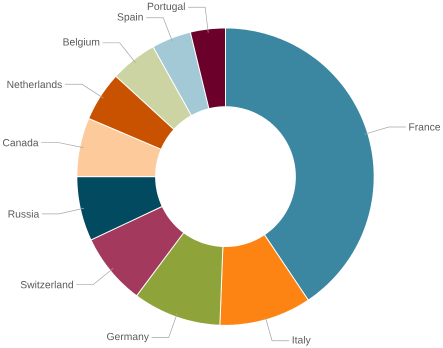  I want to click on slice-label: France, so click(424, 127).